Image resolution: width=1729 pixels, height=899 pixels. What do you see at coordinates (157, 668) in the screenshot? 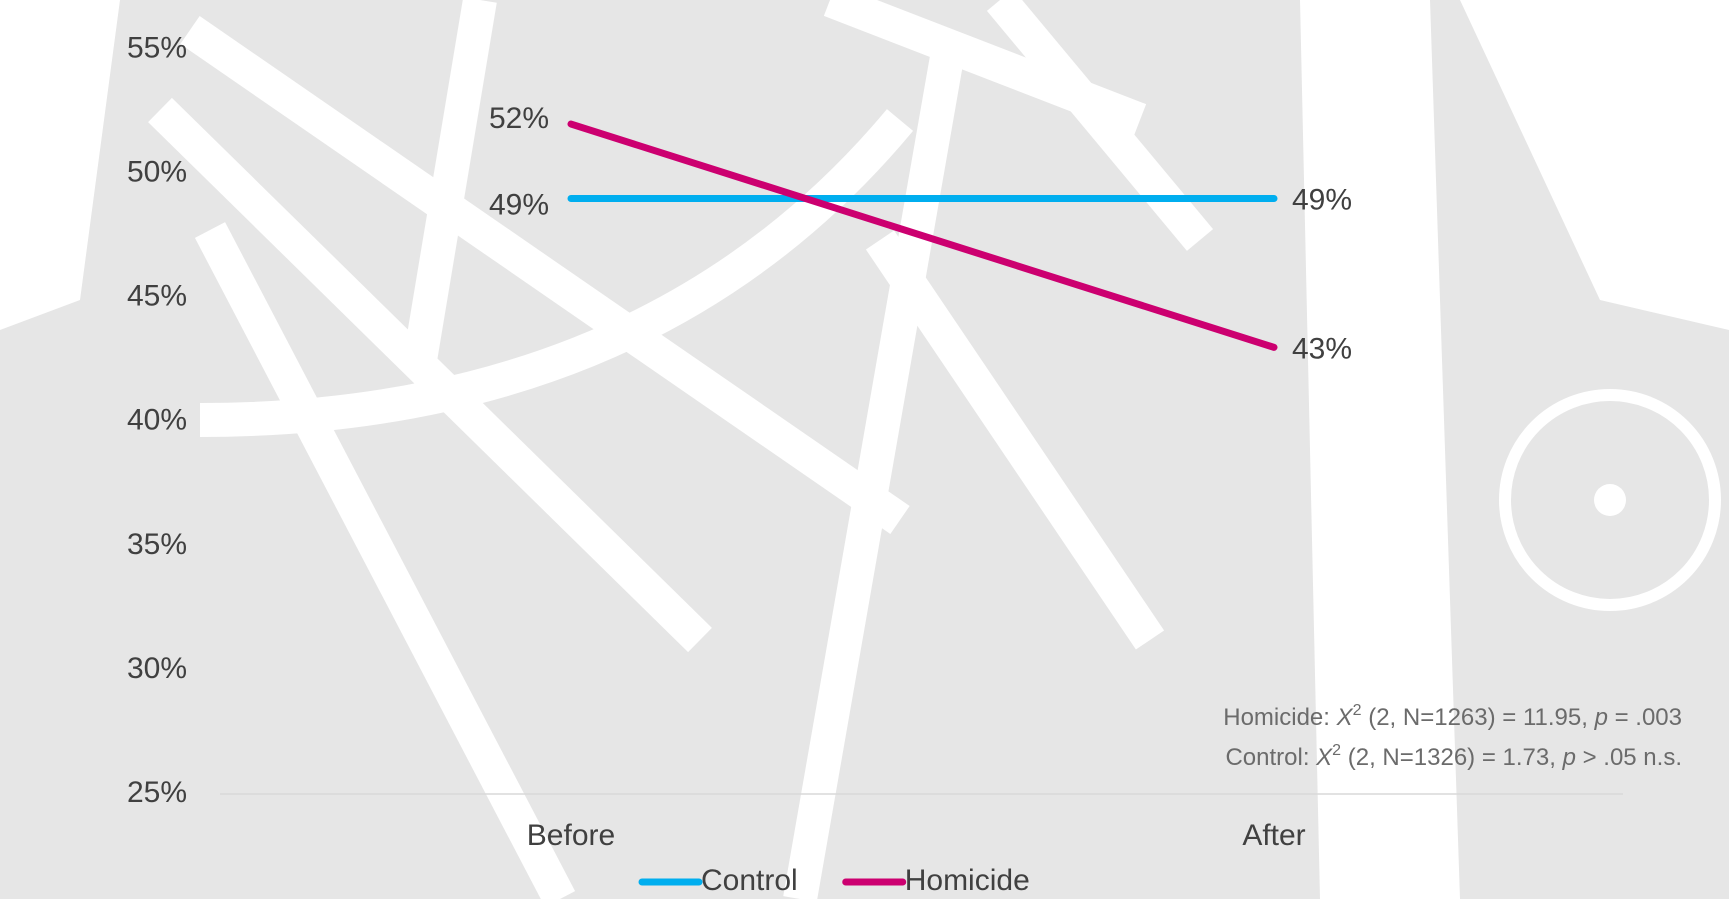
I see `y-tick-label: 30%` at bounding box center [157, 668].